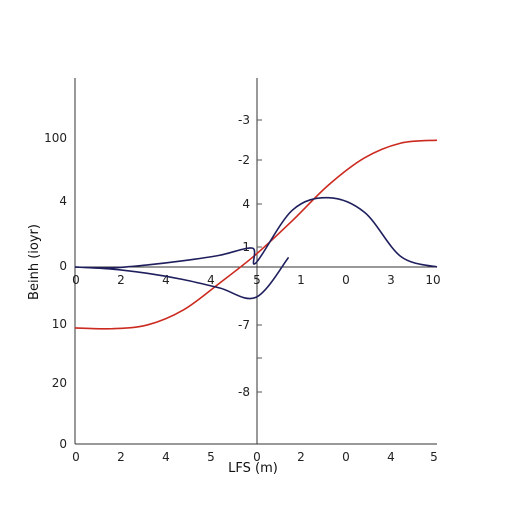 This screenshot has width=512, height=512. I want to click on x-axis-title: LFS (m), so click(253, 468).